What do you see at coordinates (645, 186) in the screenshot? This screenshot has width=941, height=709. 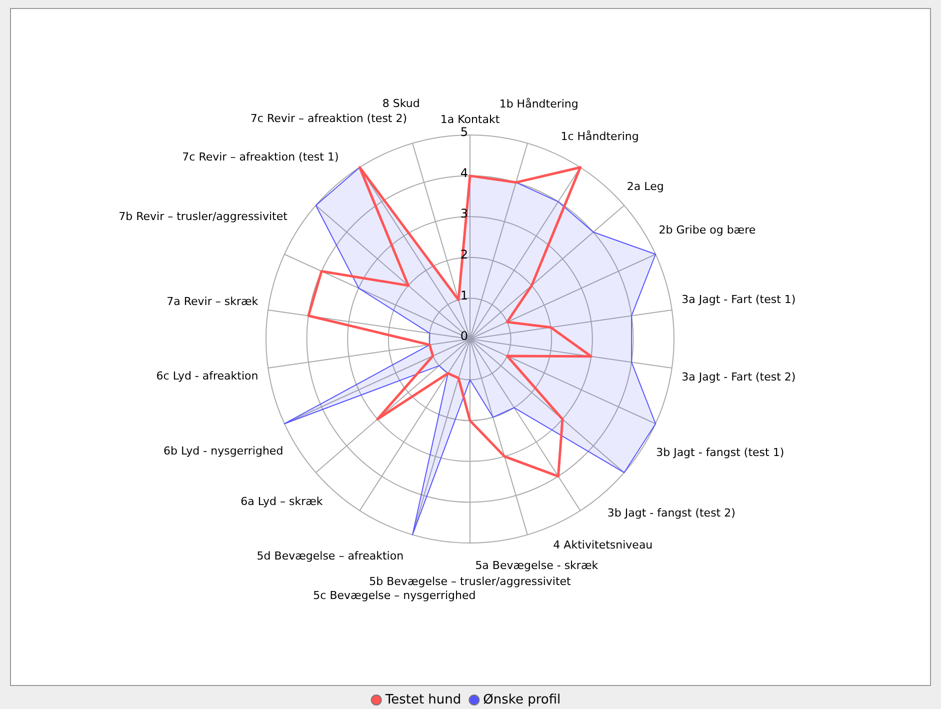 I see `spoke-label: 2a Leg` at bounding box center [645, 186].